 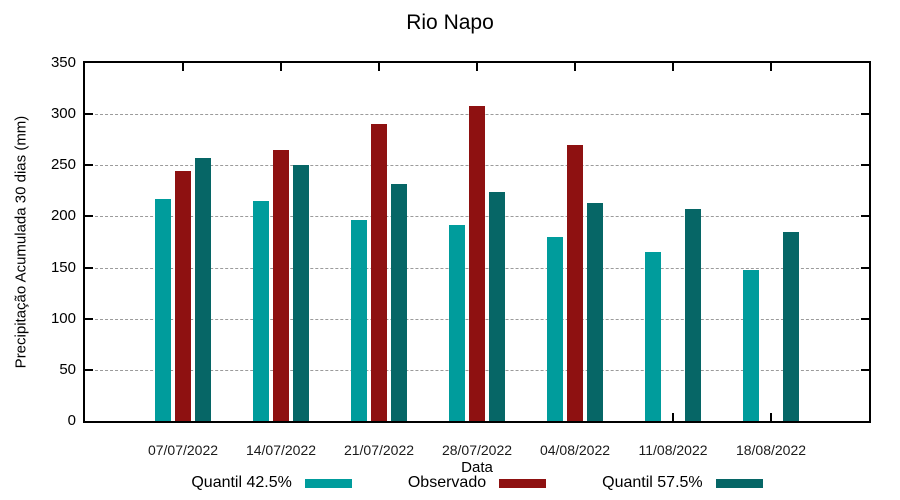 I want to click on bar-quantil-42.5--04-08-2022, so click(x=555, y=328).